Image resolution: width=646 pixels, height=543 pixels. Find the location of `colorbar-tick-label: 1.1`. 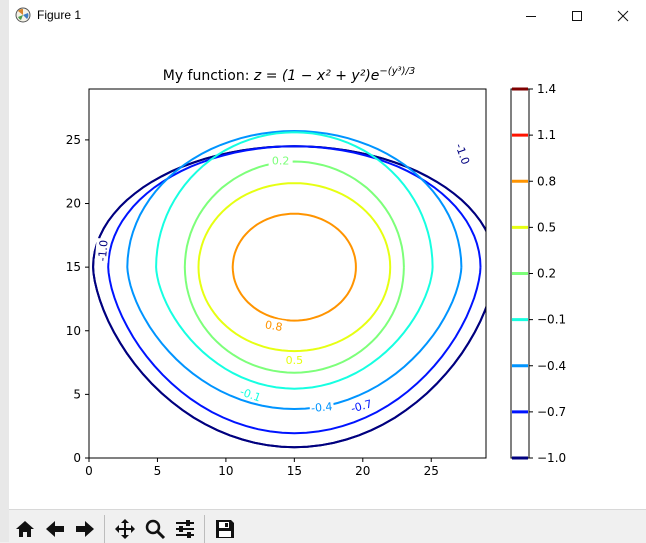

colorbar-tick-label: 1.1 is located at coordinates (546, 135).